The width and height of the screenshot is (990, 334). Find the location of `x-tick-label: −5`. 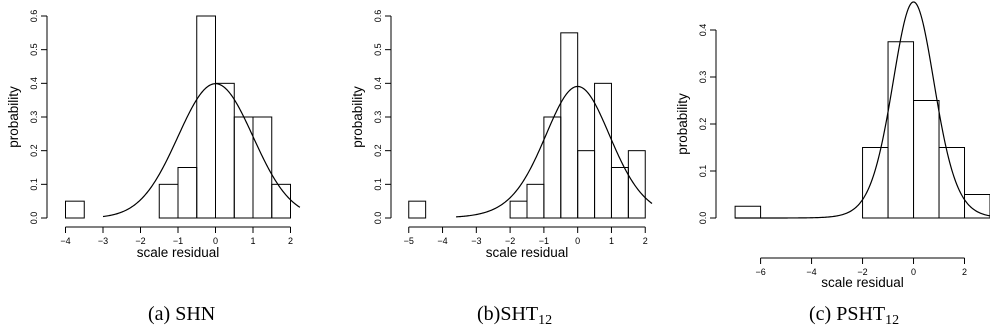

x-tick-label: −5 is located at coordinates (409, 241).